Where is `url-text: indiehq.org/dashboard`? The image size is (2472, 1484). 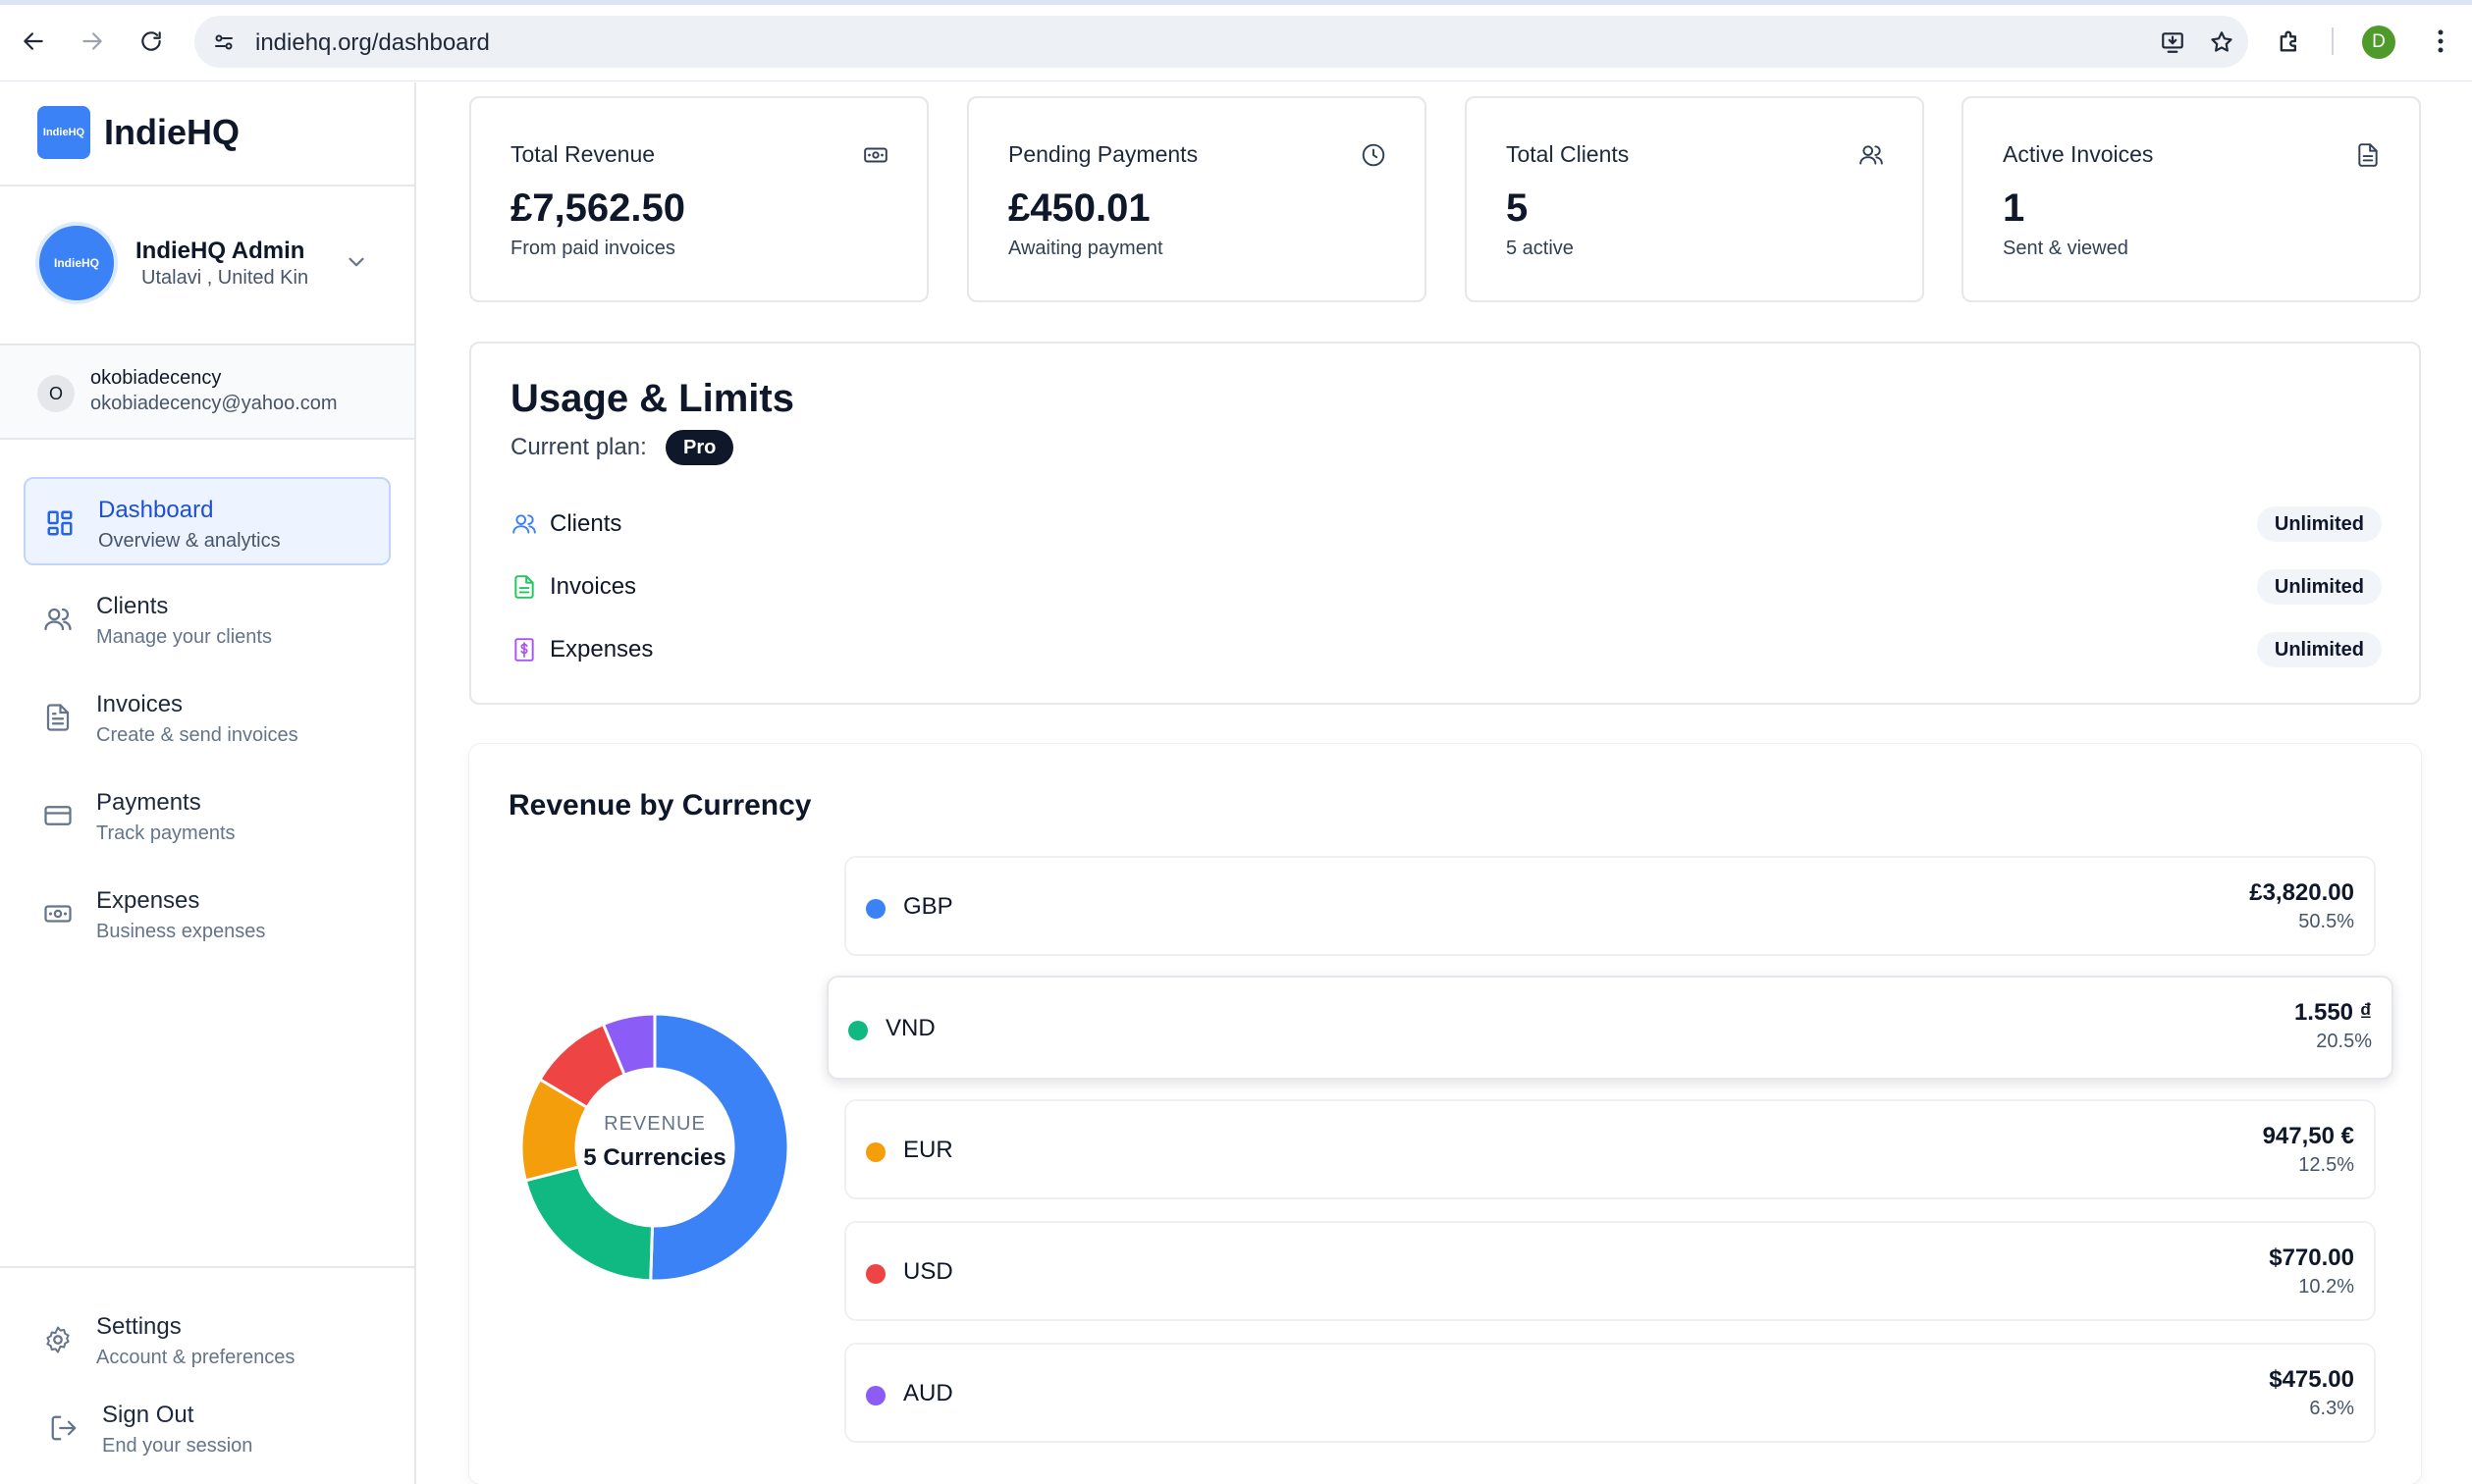
url-text: indiehq.org/dashboard is located at coordinates (372, 42).